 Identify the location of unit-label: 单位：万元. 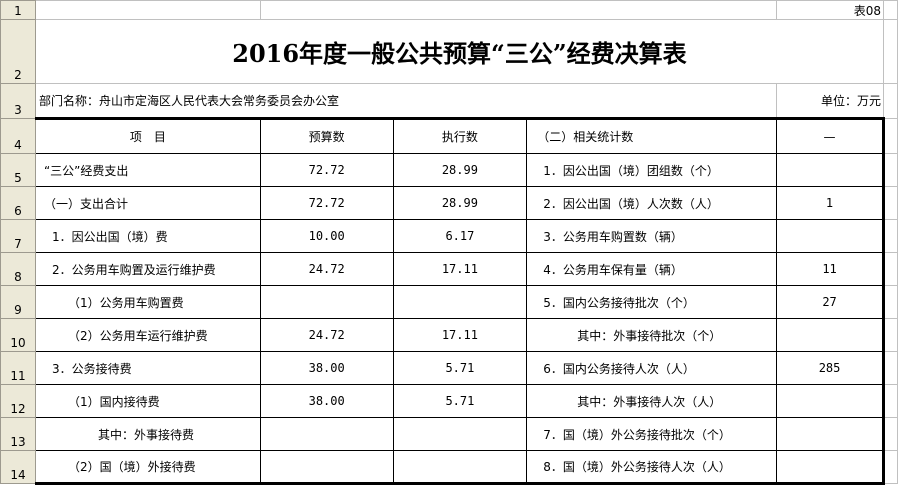
(830, 101).